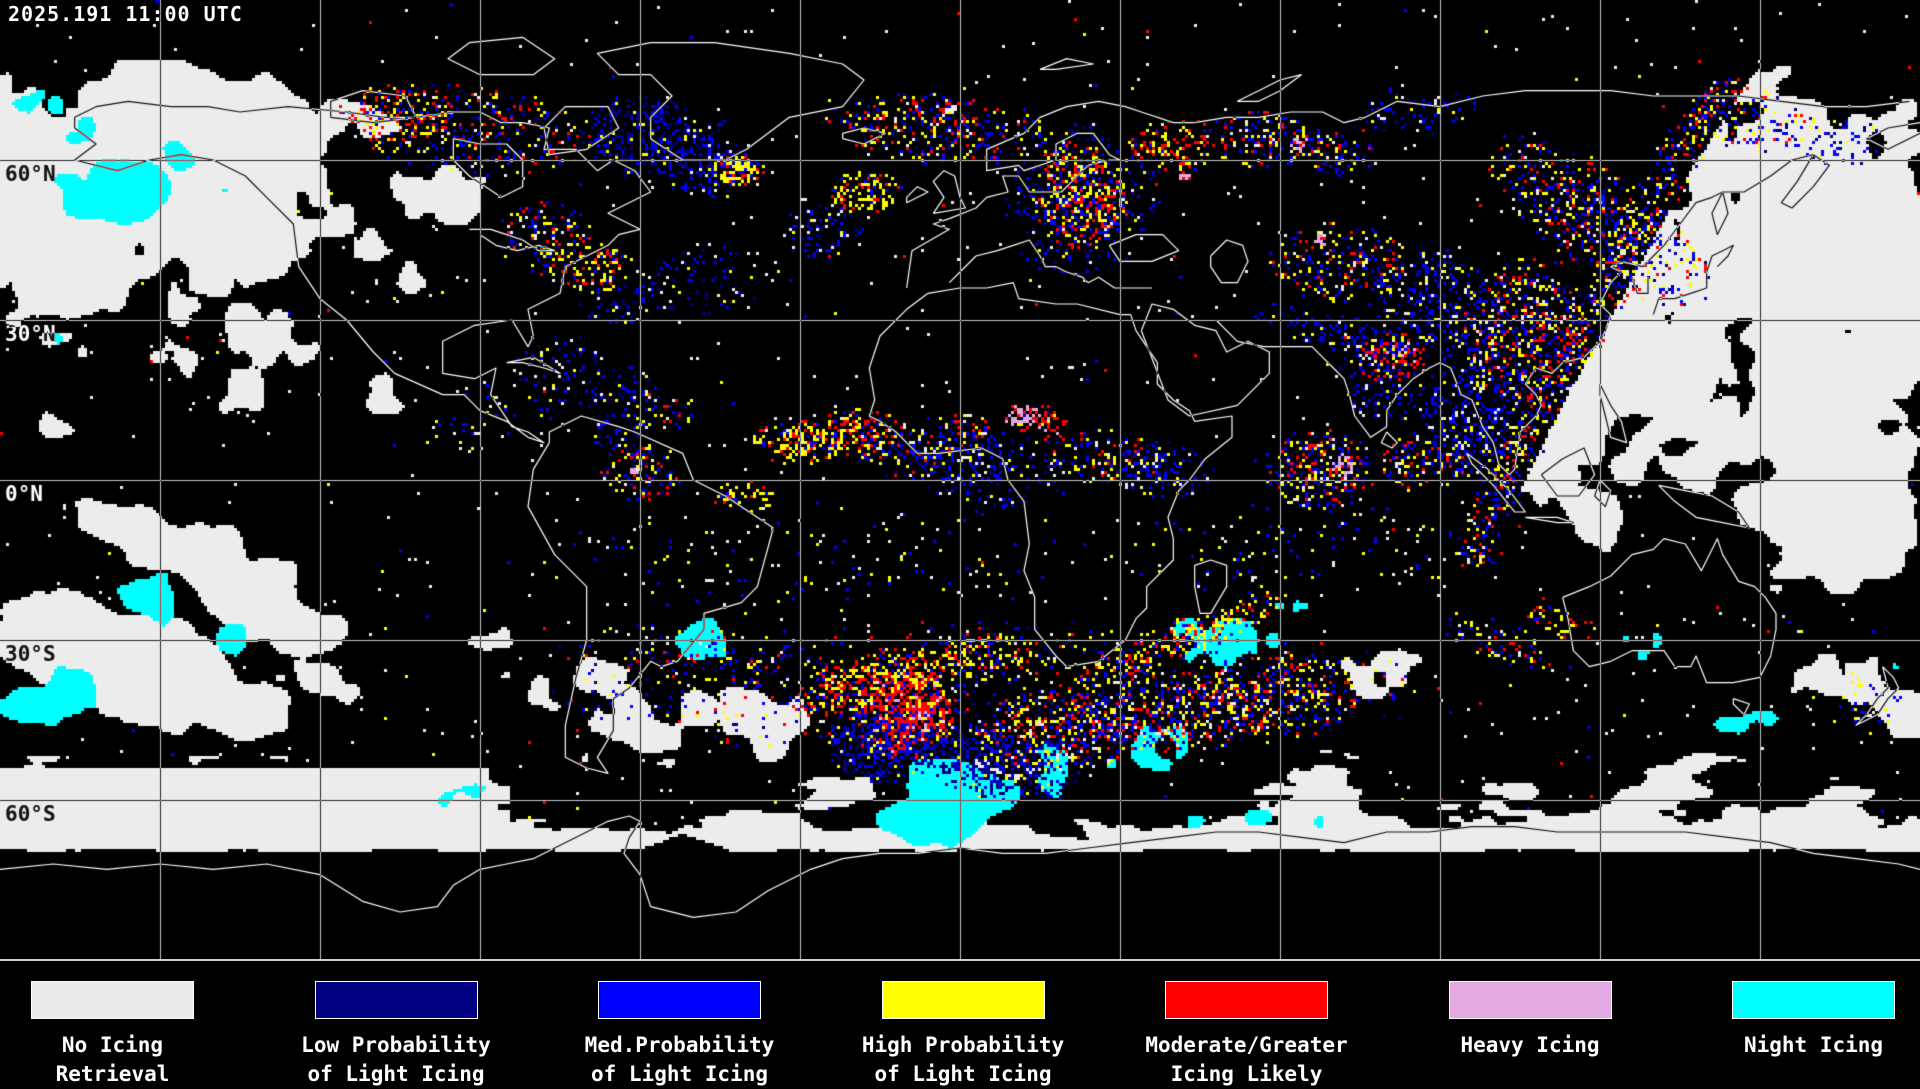 This screenshot has width=1920, height=1089. What do you see at coordinates (1530, 1000) in the screenshot?
I see `legend-swatch-heavy-icing` at bounding box center [1530, 1000].